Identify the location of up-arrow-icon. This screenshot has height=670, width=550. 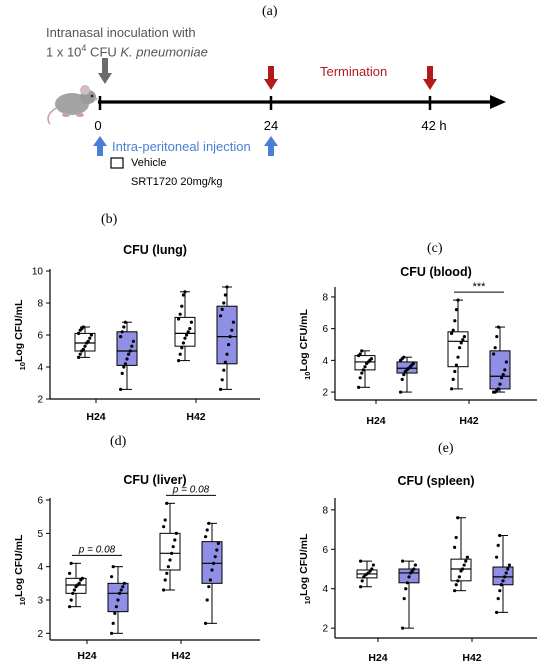
(100, 146).